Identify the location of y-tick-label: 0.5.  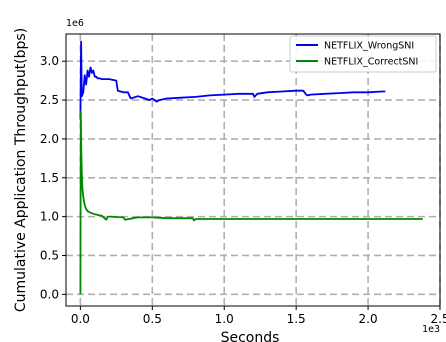
(49, 255).